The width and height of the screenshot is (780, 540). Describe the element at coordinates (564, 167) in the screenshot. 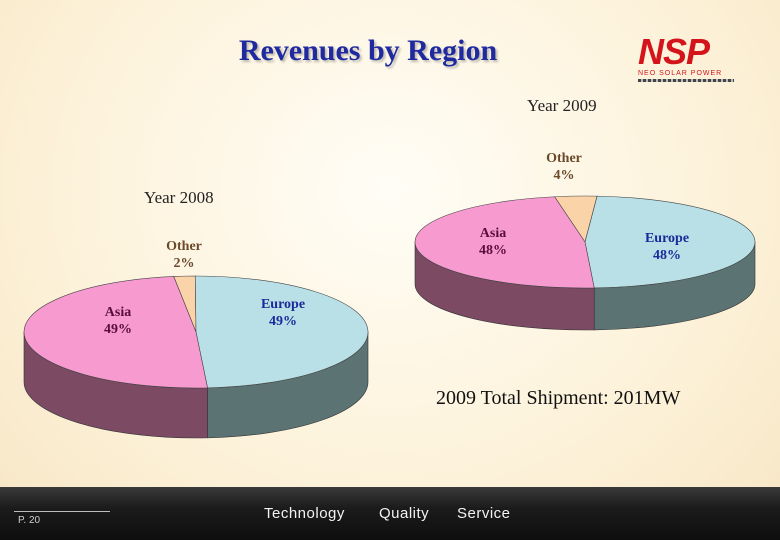

I see `pie2009-label-other: Other 4%` at that location.